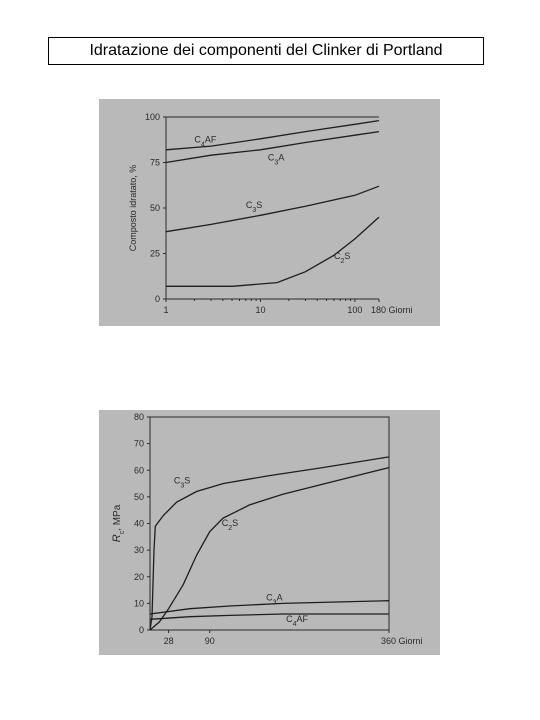 The width and height of the screenshot is (540, 720). Describe the element at coordinates (354, 310) in the screenshot. I see `x-tick-label: 100` at that location.